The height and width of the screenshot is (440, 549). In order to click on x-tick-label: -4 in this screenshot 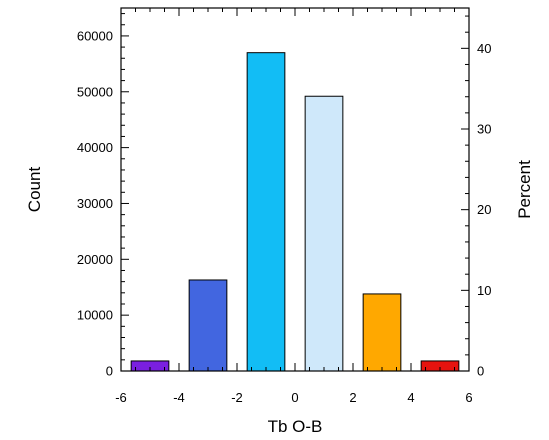, I will do `click(179, 397)`.